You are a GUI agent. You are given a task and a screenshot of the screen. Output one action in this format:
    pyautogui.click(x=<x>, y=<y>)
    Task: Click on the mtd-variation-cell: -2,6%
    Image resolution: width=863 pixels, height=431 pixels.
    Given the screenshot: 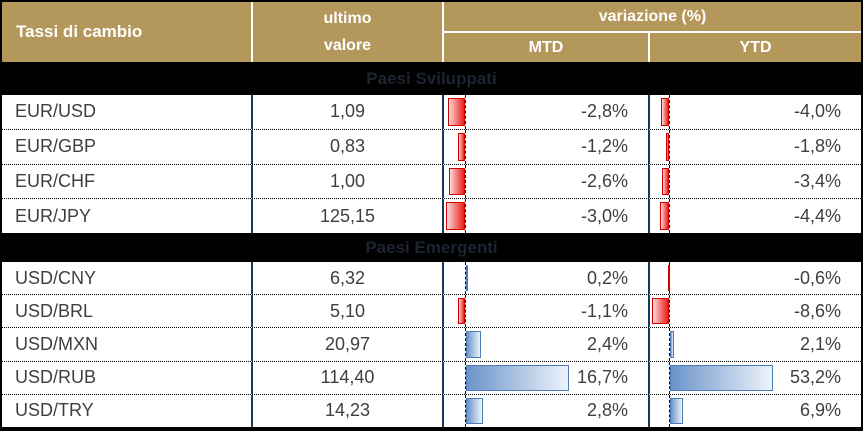 What is the action you would take?
    pyautogui.click(x=547, y=181)
    